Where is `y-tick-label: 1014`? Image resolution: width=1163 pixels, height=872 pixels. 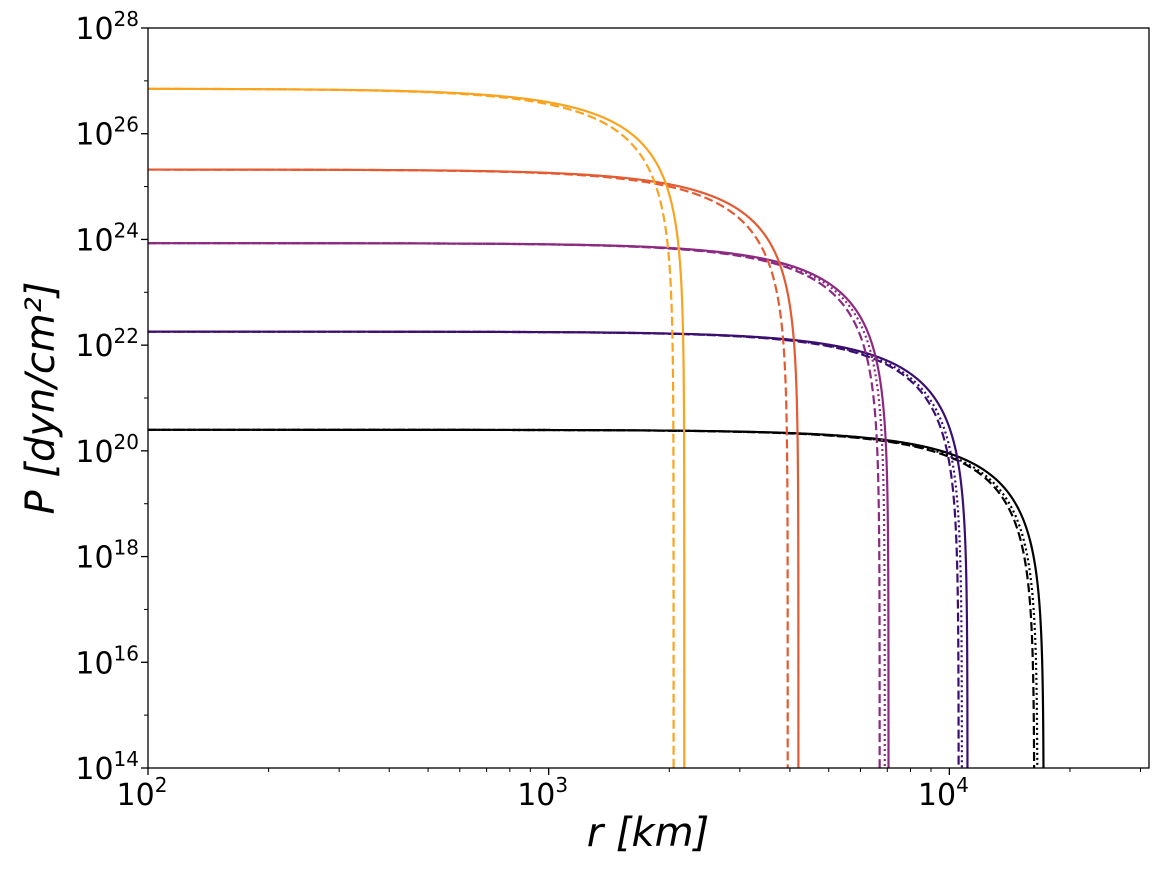 y-tick-label: 1014 is located at coordinates (107, 767).